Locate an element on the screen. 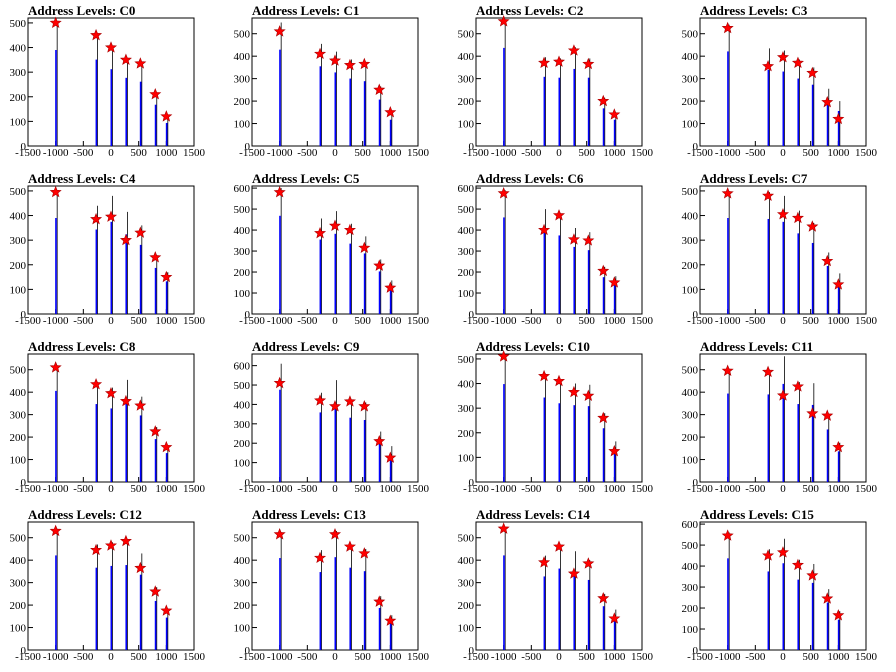 The image size is (896, 672). y-tick-label: 300 is located at coordinates (242, 252).